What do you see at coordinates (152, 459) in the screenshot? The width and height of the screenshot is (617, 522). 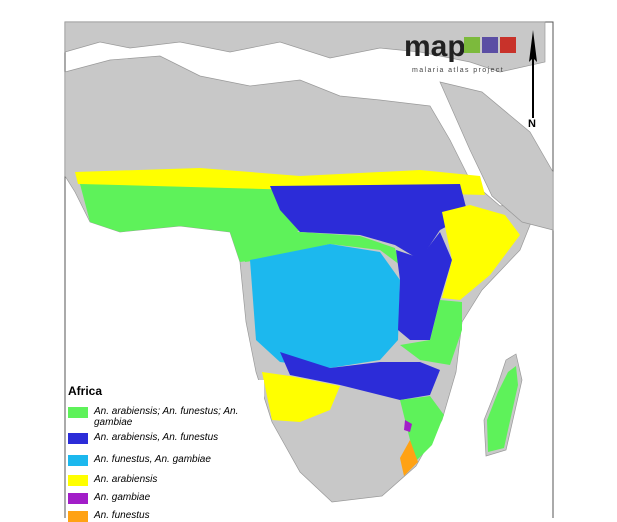 I see `legend-label: An. funestus, An. gambiae` at bounding box center [152, 459].